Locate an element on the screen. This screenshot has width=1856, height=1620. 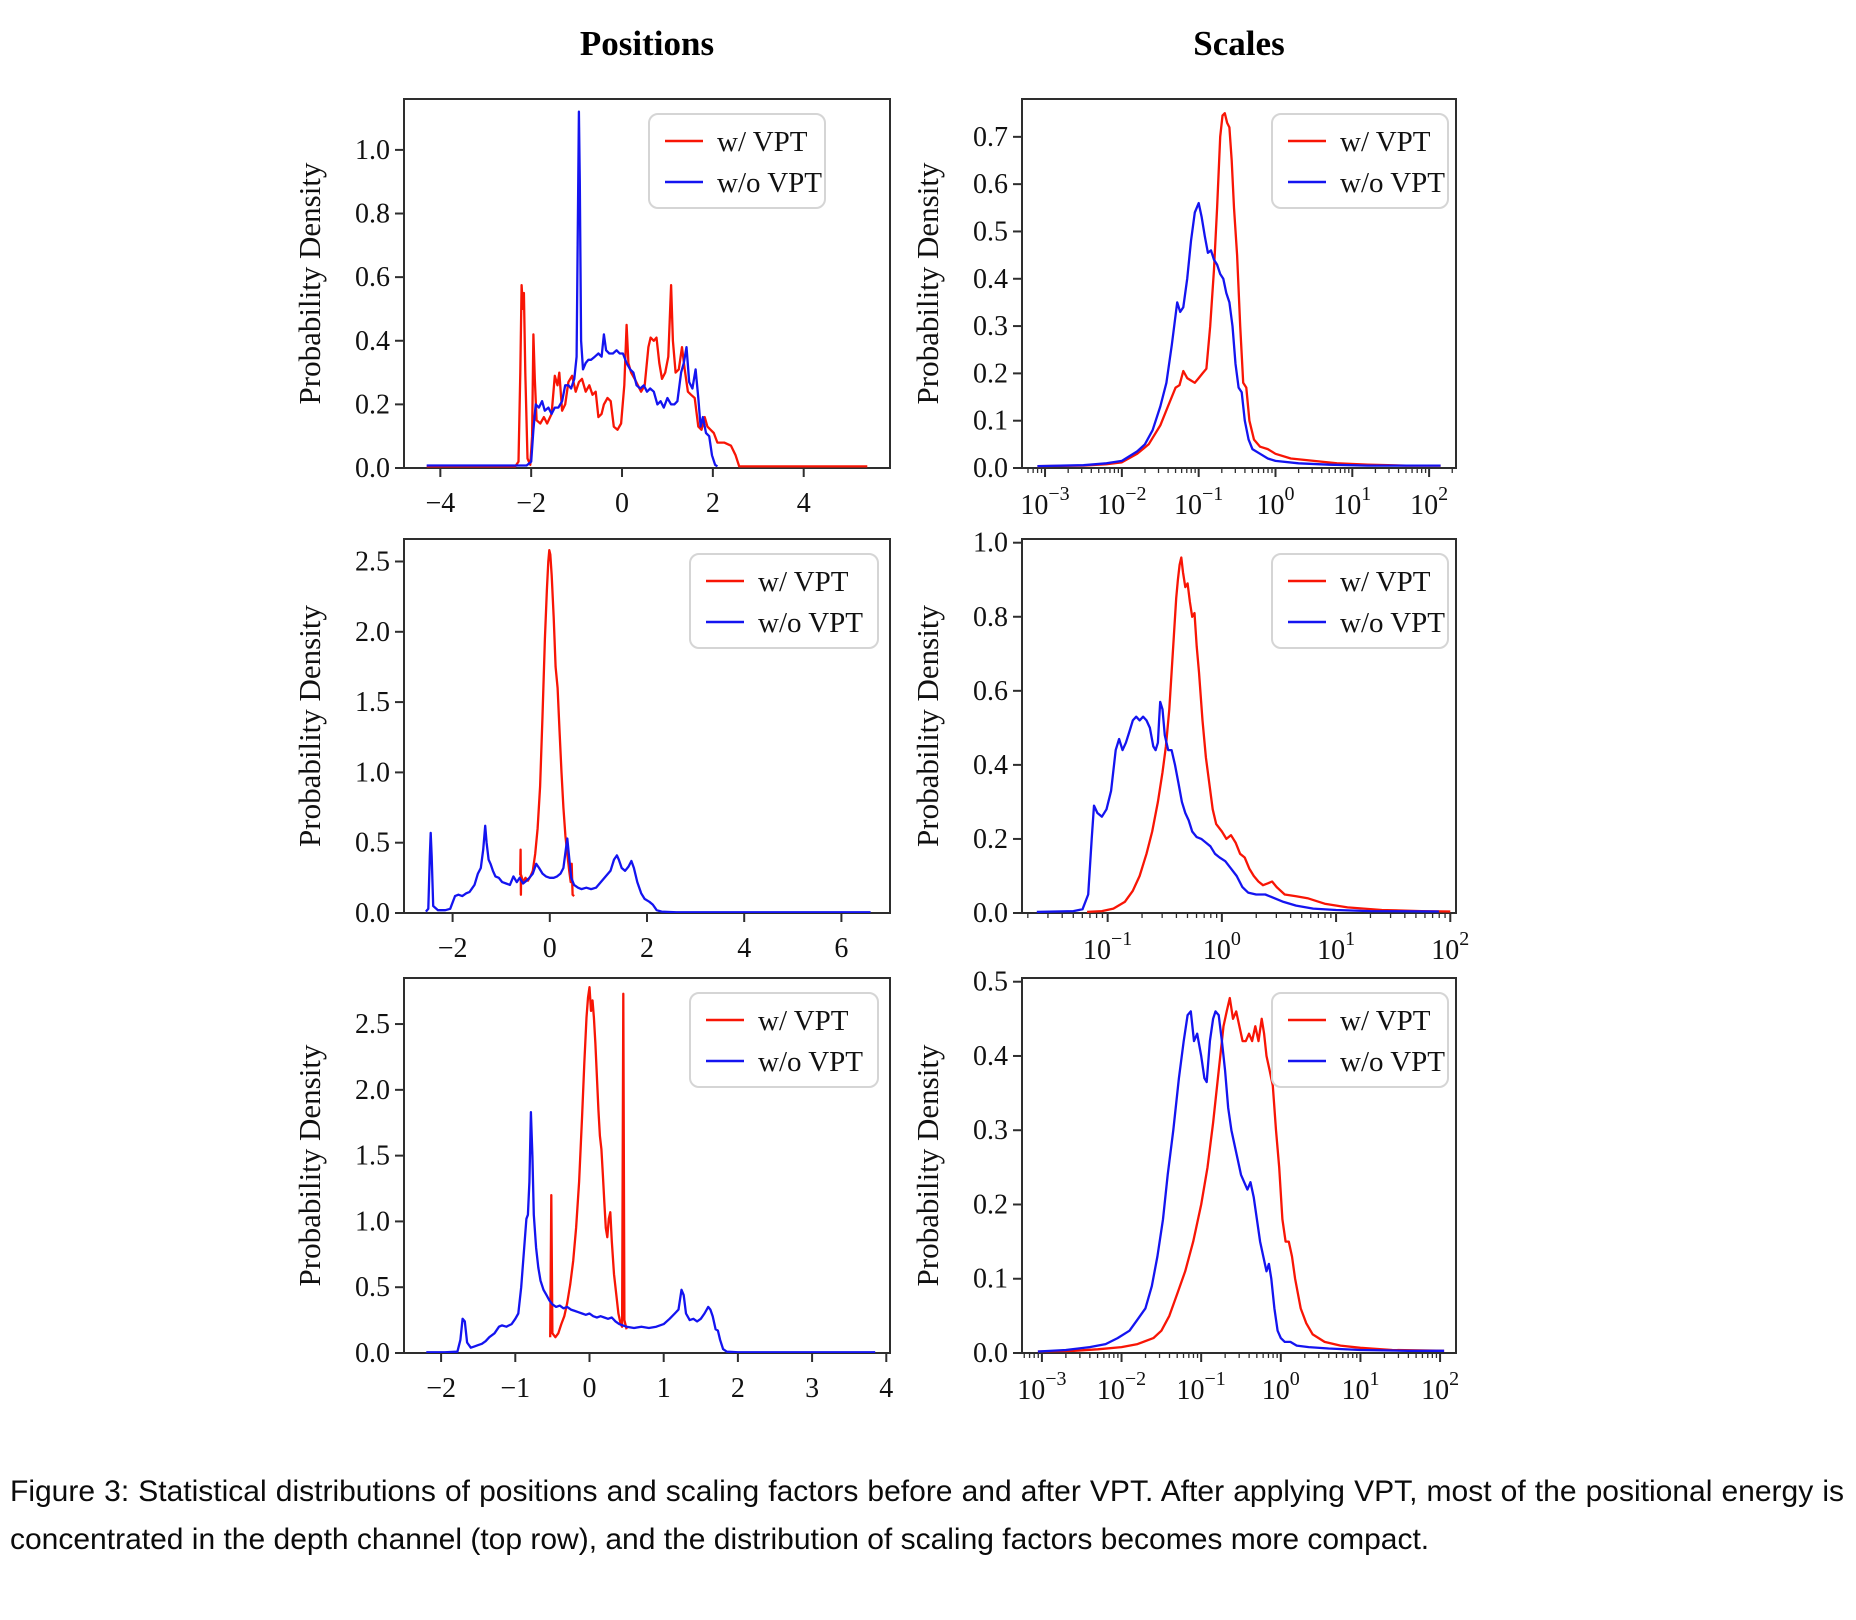
x-tick-label: −1 is located at coordinates (515, 1388).